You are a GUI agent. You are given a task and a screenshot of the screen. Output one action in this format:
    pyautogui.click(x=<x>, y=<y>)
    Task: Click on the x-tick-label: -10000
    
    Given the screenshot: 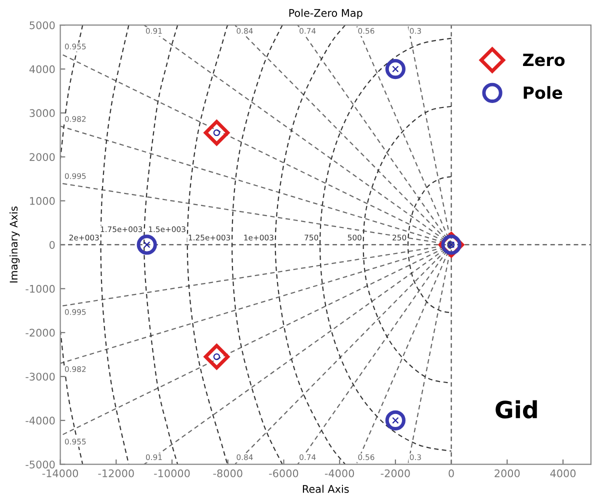 What is the action you would take?
    pyautogui.click(x=172, y=473)
    